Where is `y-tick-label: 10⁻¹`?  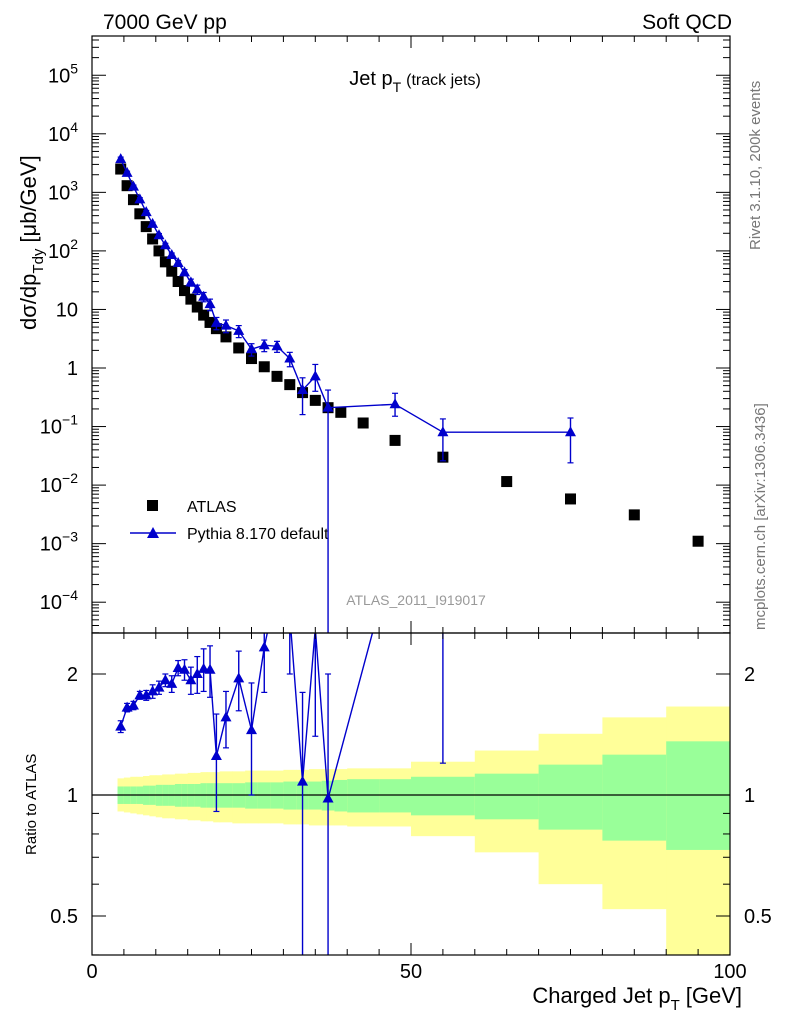 y-tick-label: 10⁻¹ is located at coordinates (59, 425).